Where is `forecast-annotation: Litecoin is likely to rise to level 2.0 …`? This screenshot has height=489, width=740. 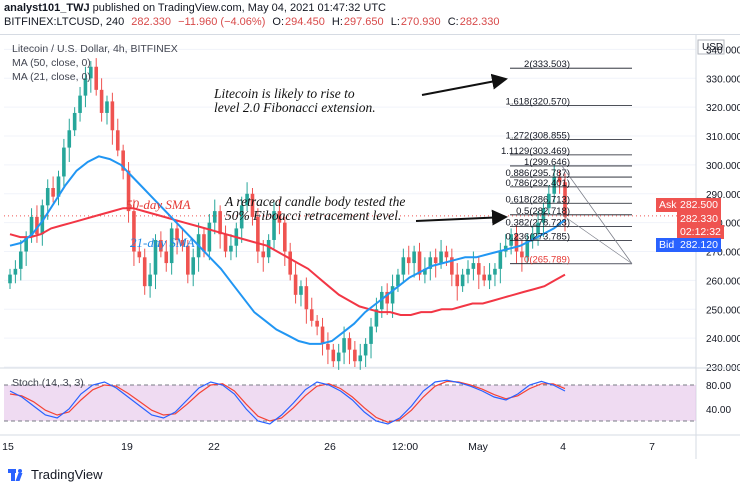
forecast-annotation: Litecoin is likely to rise to level 2.0 … is located at coordinates (295, 101).